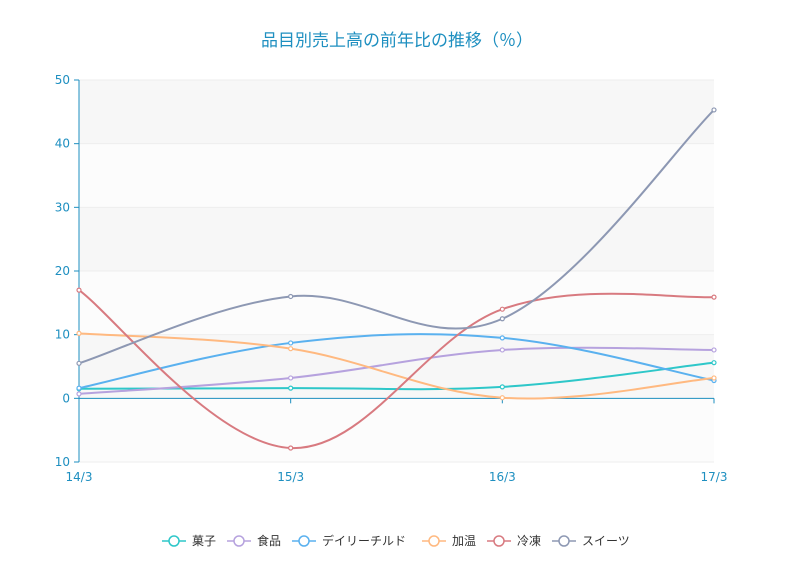  What do you see at coordinates (189, 541) in the screenshot?
I see `legend-item: 菓子` at bounding box center [189, 541].